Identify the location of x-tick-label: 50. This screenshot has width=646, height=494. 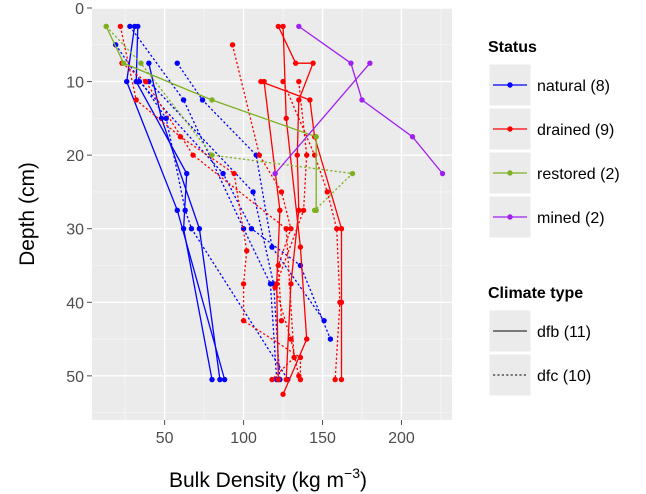
(165, 438).